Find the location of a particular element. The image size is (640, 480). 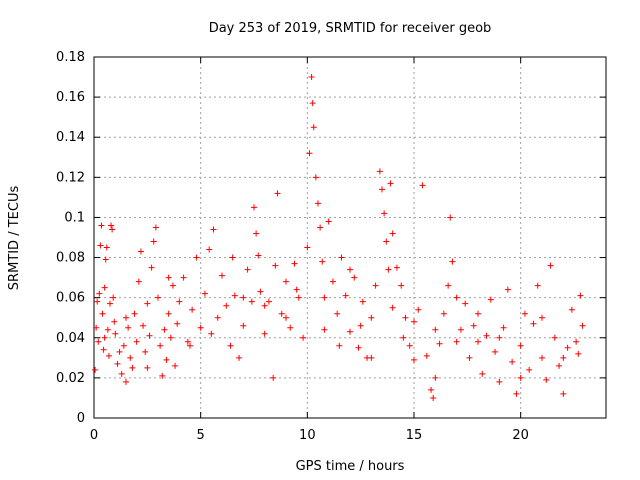

y-axis-label: SRMTID / TECUs is located at coordinates (14, 238).